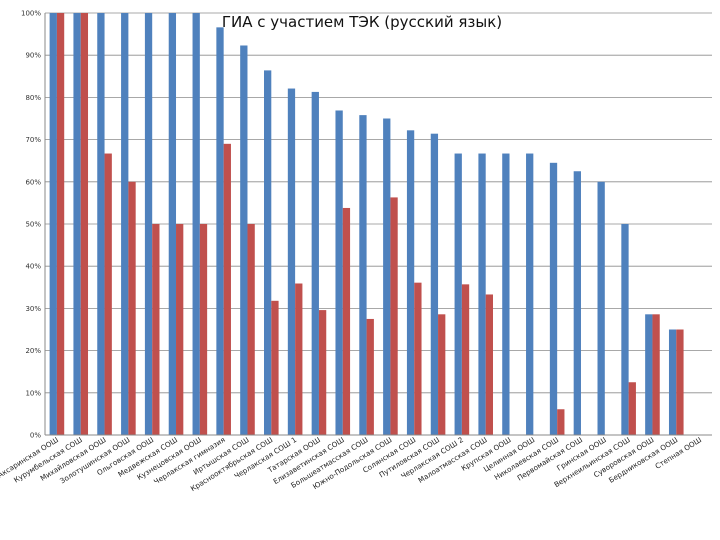  What do you see at coordinates (35, 436) in the screenshot?
I see `y-tick-label: 0%` at bounding box center [35, 436].